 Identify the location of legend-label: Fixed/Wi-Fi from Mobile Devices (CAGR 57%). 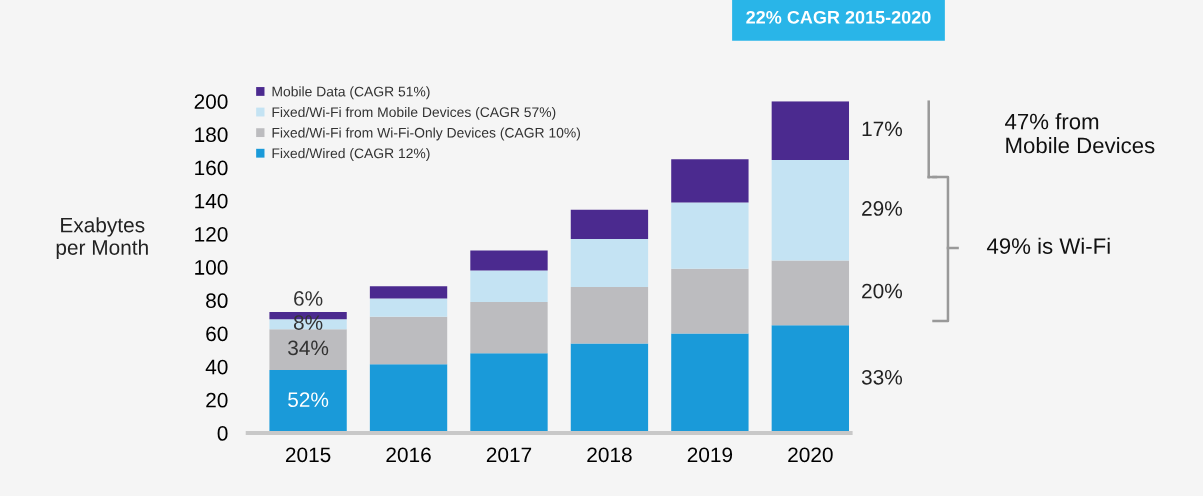
(414, 113).